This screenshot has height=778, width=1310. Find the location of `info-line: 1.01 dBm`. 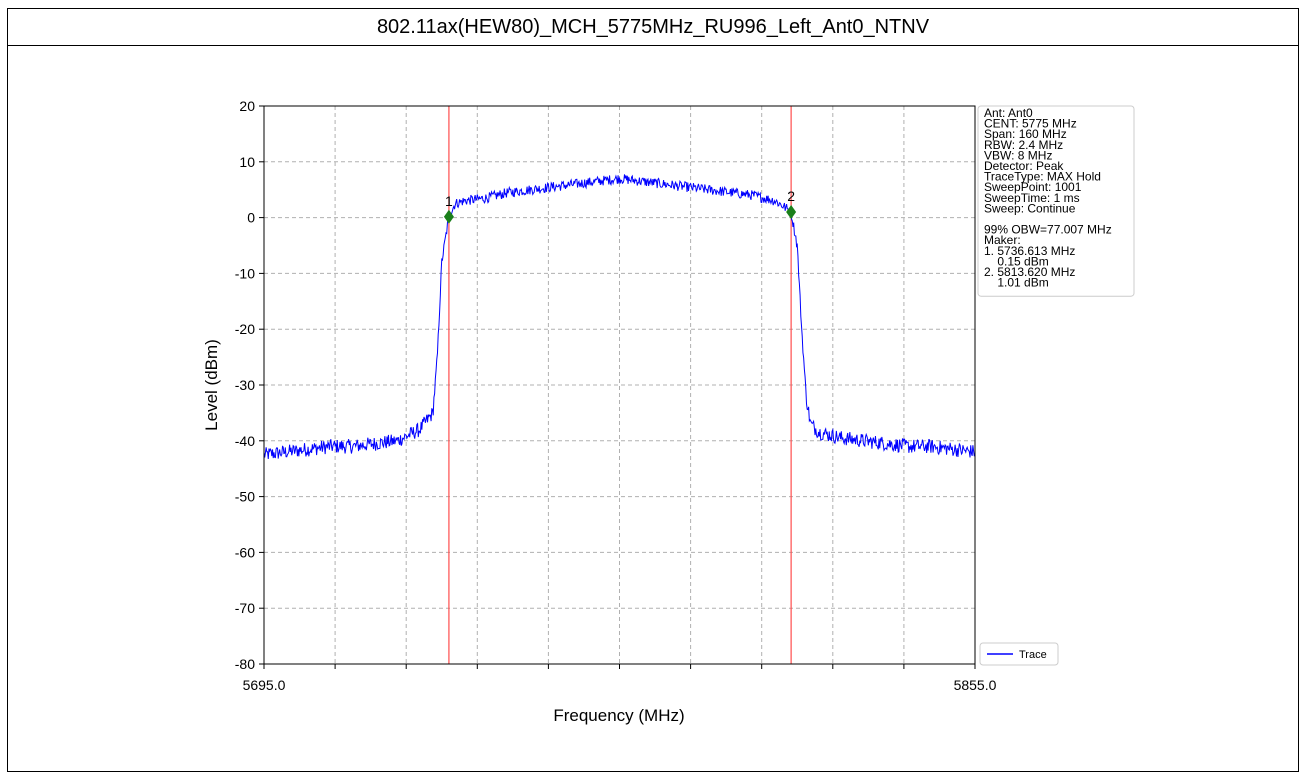

info-line: 1.01 dBm is located at coordinates (1016, 283).